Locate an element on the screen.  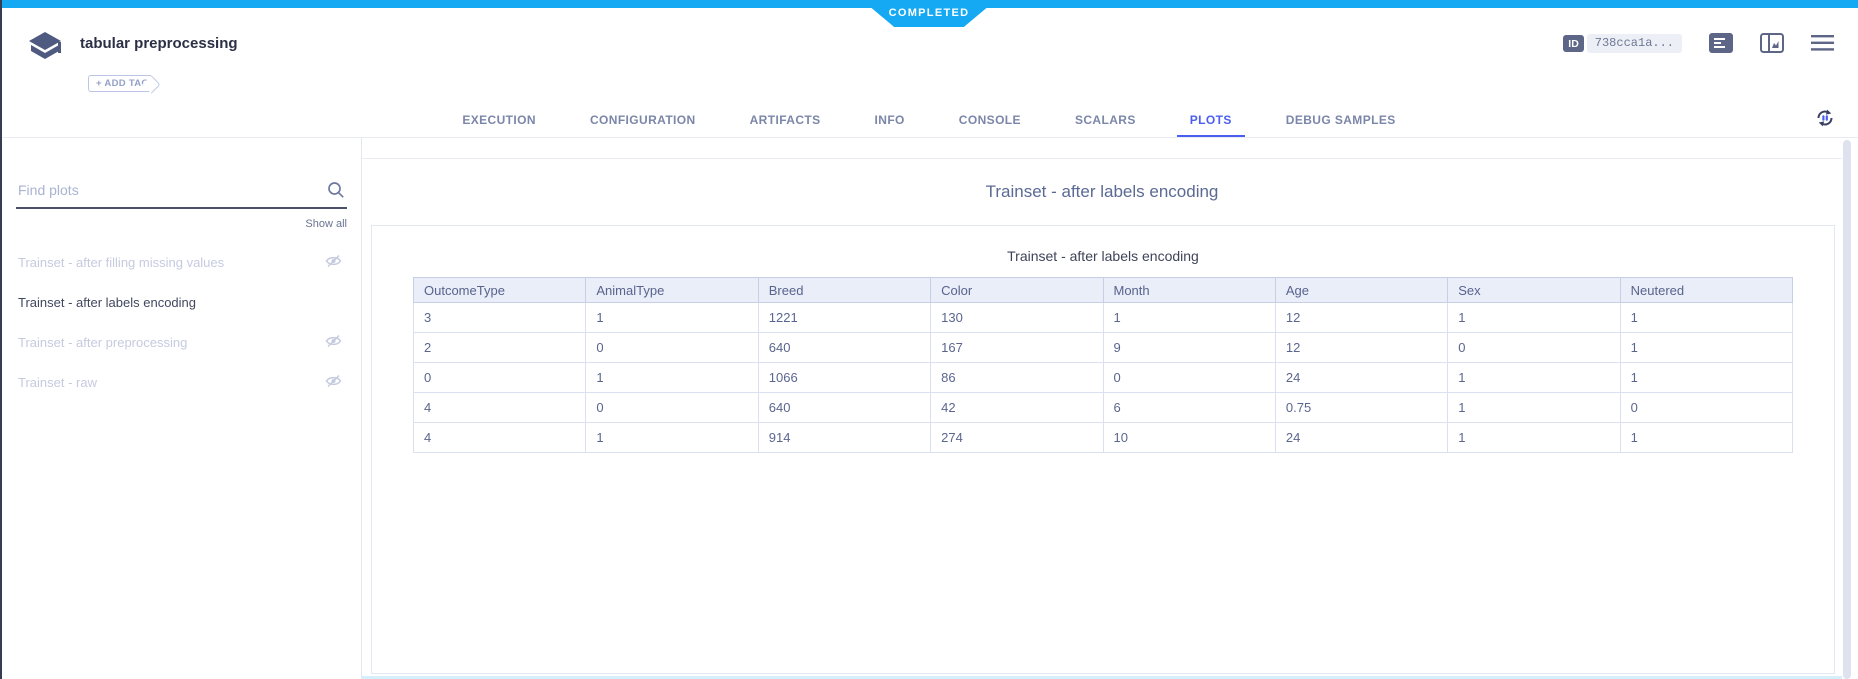
table-column-header: Neutered is located at coordinates (1706, 290).